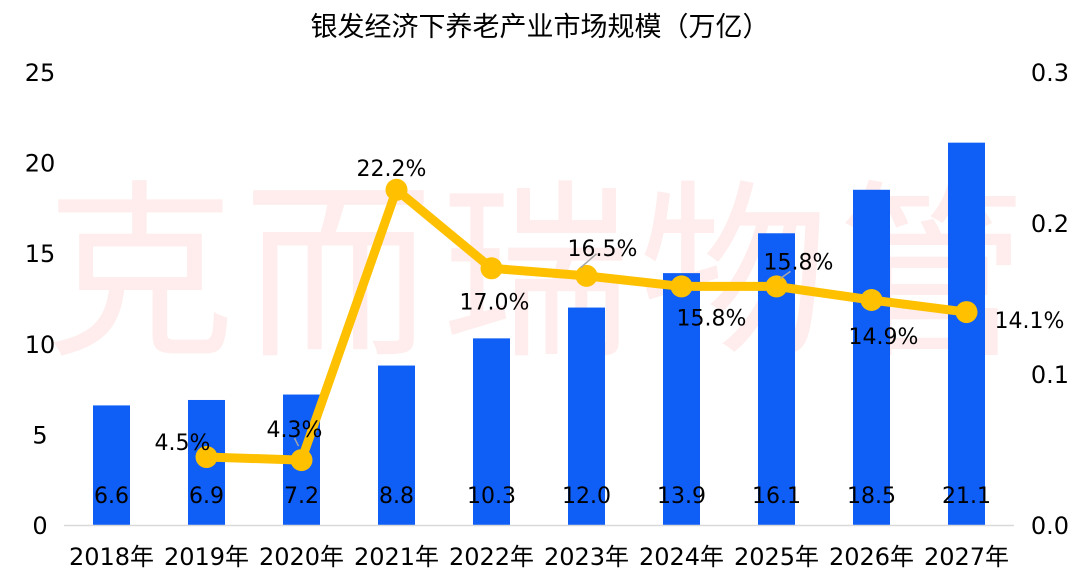 The width and height of the screenshot is (1080, 579). I want to click on bar-value-label: 13.9, so click(681, 496).